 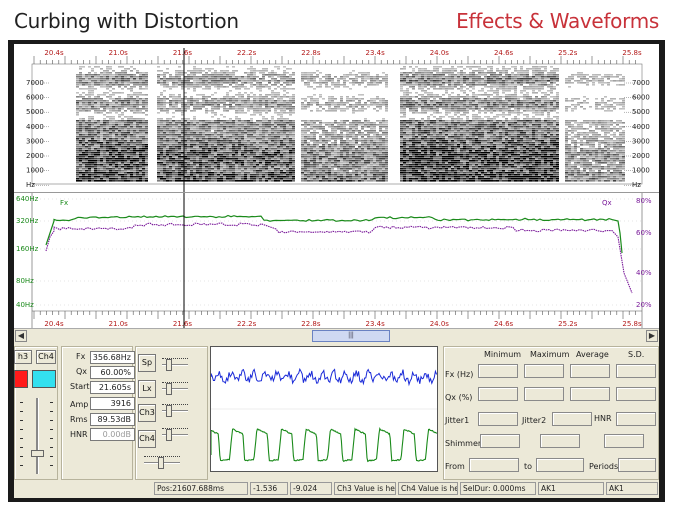 What do you see at coordinates (544, 394) in the screenshot?
I see `qx-max-field` at bounding box center [544, 394].